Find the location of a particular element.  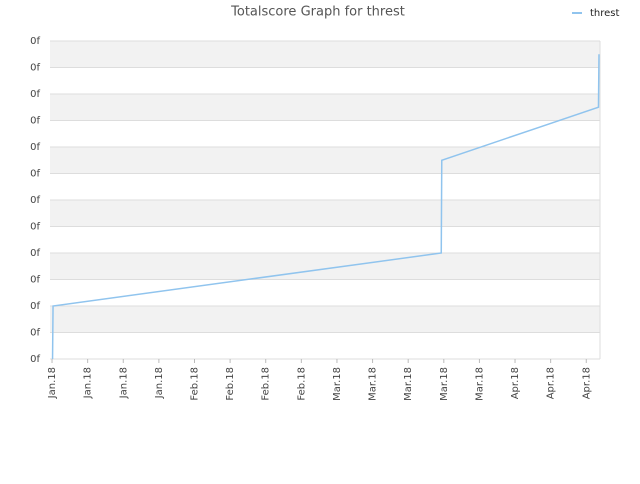

legend-label: threst is located at coordinates (605, 13).